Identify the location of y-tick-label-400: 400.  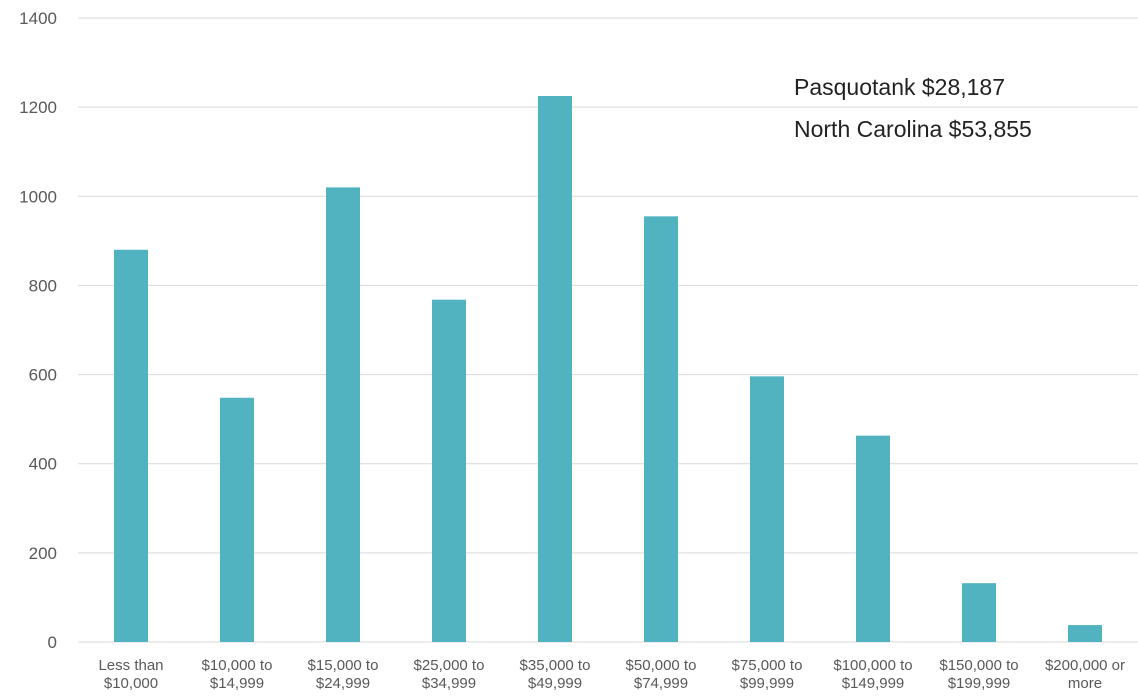
(43, 464).